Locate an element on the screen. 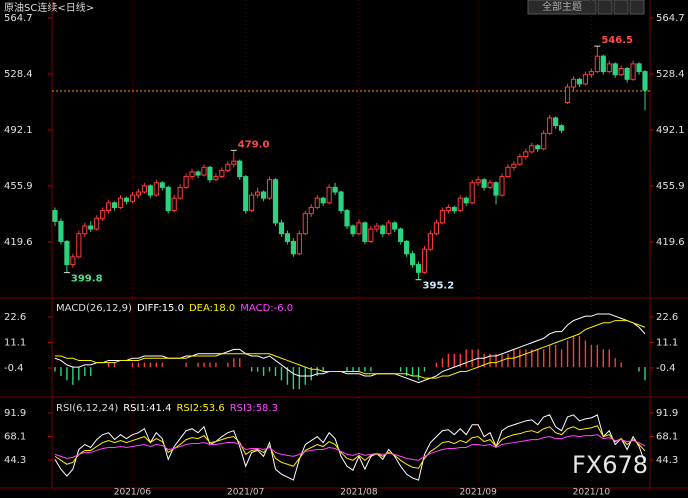 Image resolution: width=688 pixels, height=498 pixels. extreme-label: 546.5 is located at coordinates (617, 40).